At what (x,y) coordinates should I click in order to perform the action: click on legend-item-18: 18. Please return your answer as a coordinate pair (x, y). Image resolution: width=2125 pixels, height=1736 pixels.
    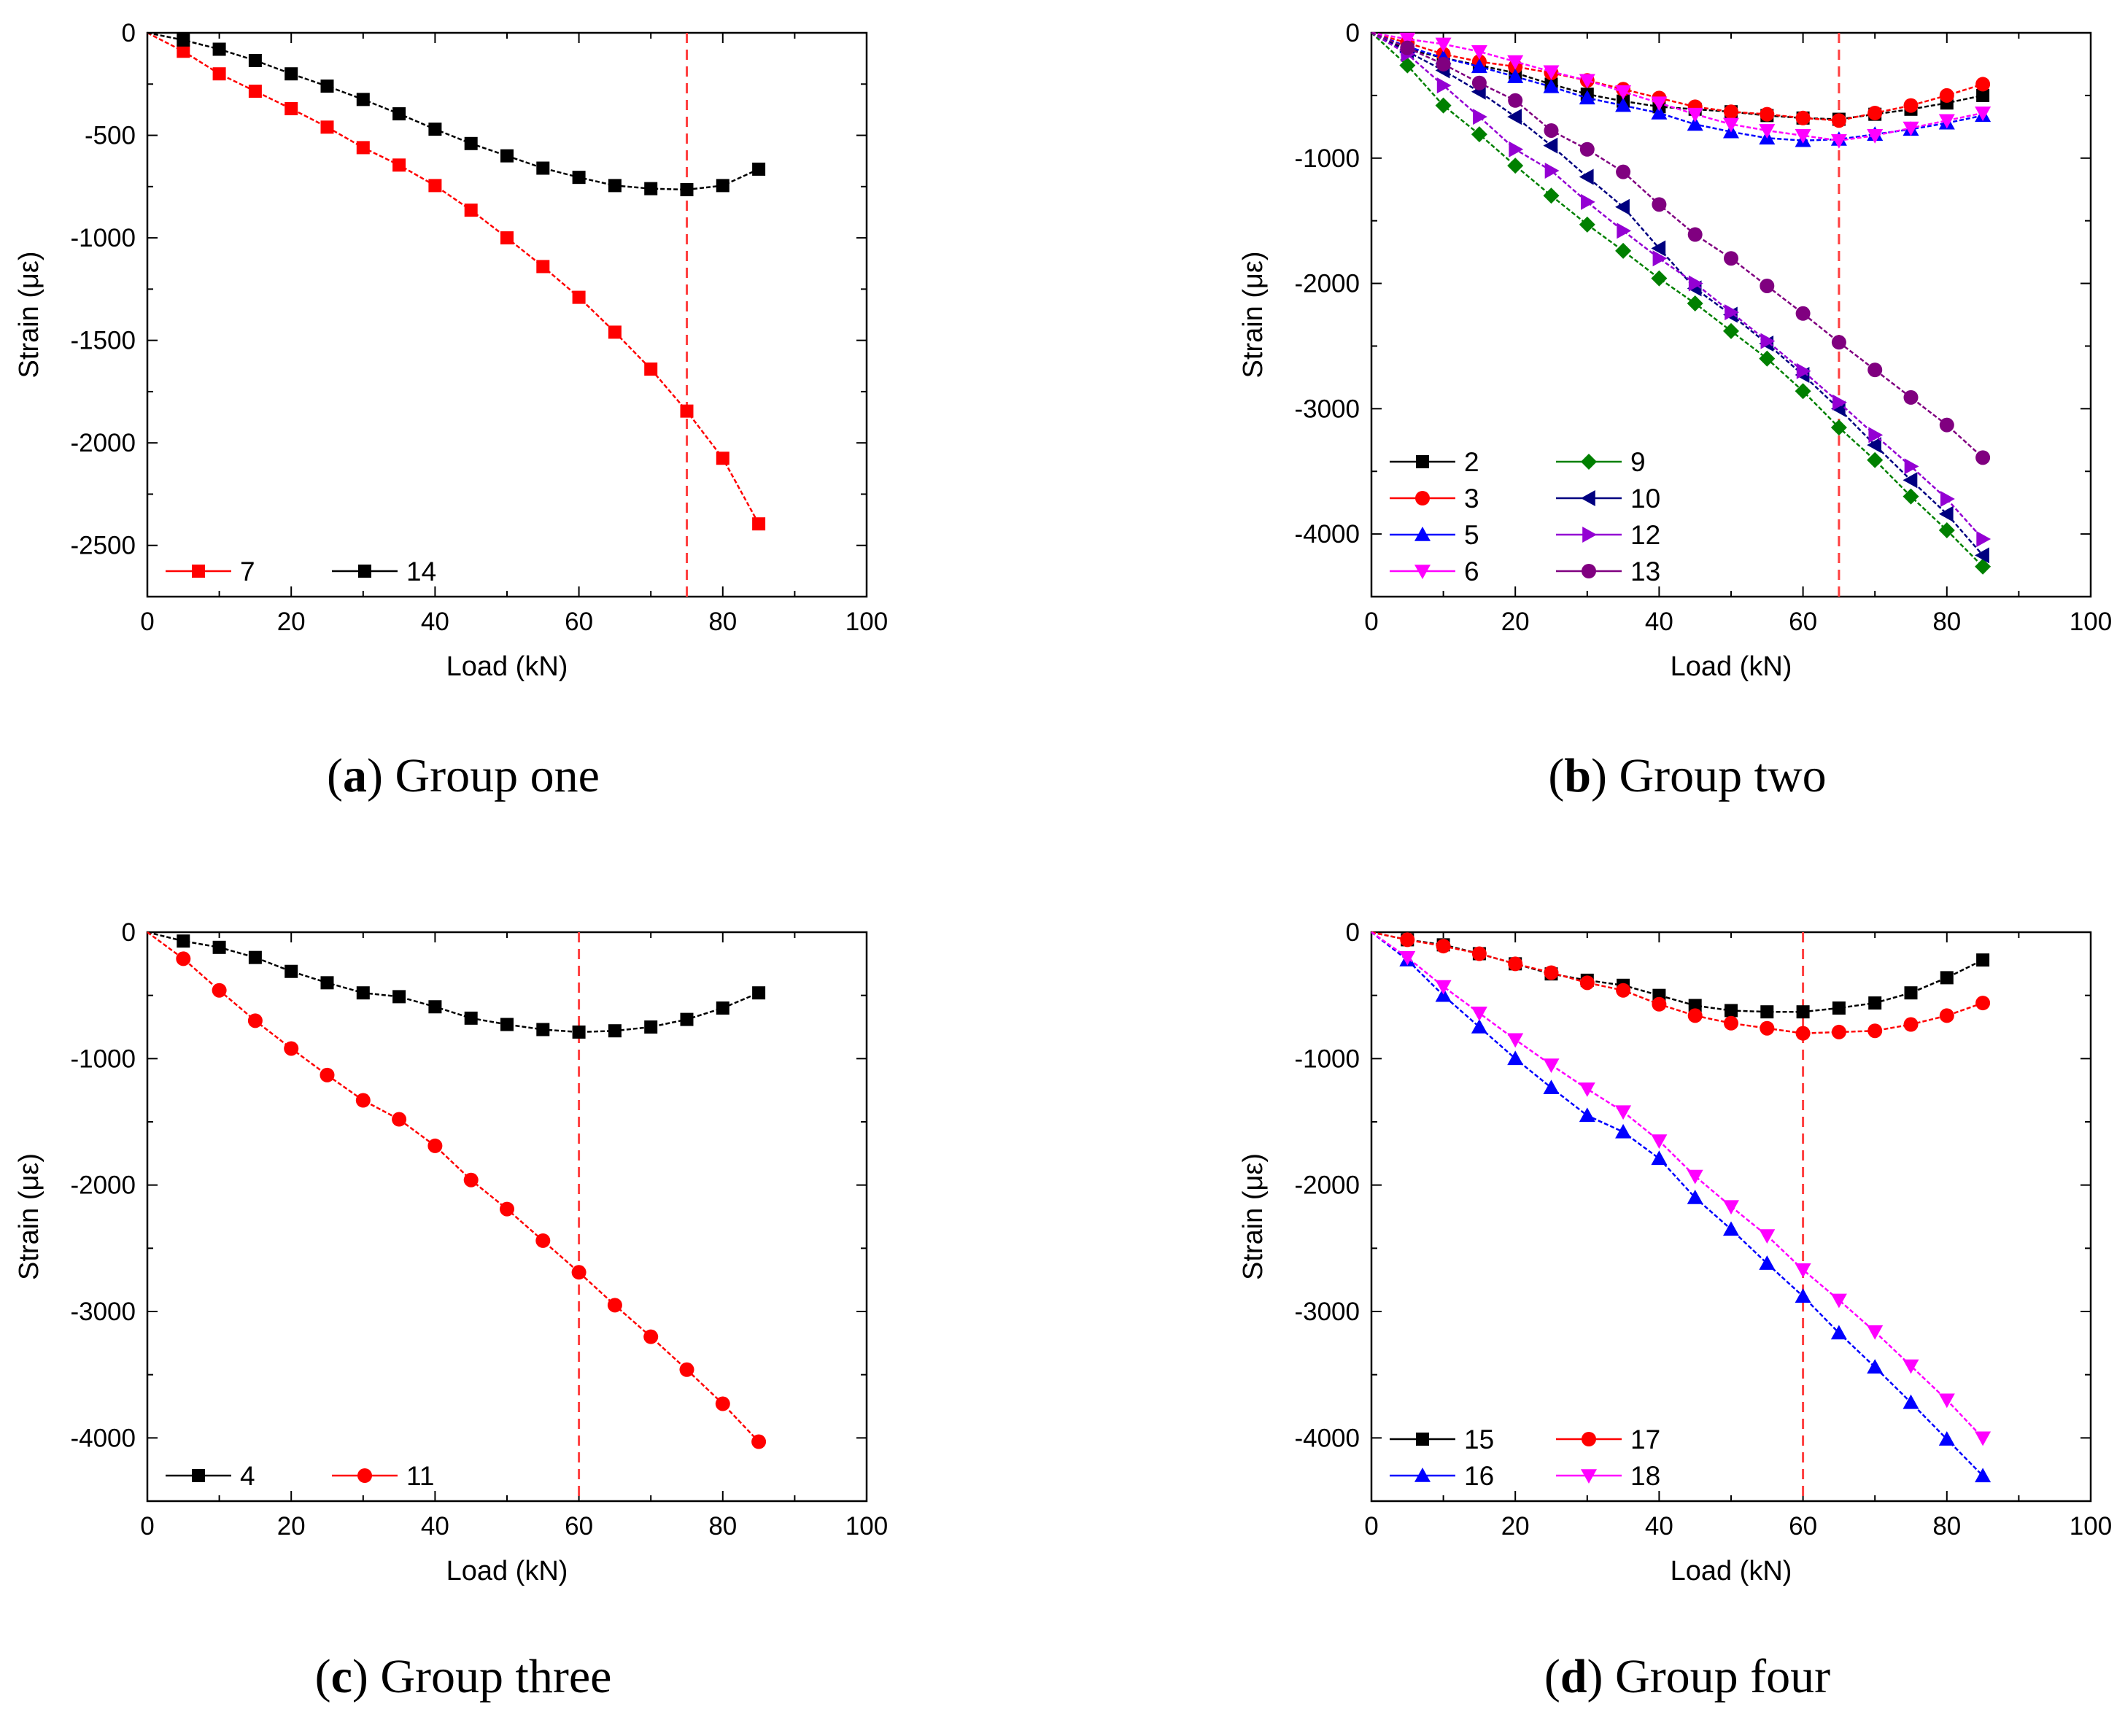
    Looking at the image, I should click on (1608, 1476).